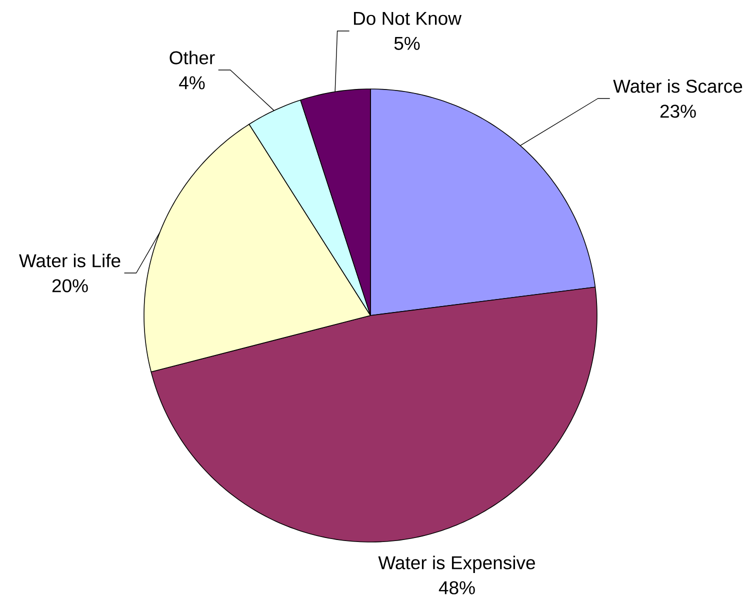 The height and width of the screenshot is (595, 750). I want to click on data-label: 48%, so click(456, 587).